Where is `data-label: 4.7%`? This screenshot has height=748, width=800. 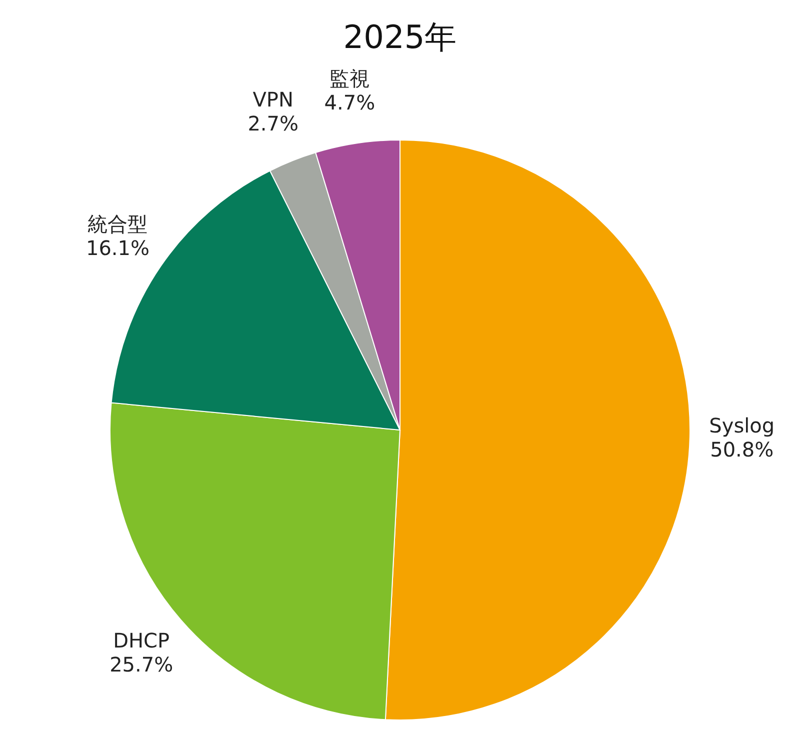
data-label: 4.7% is located at coordinates (350, 102).